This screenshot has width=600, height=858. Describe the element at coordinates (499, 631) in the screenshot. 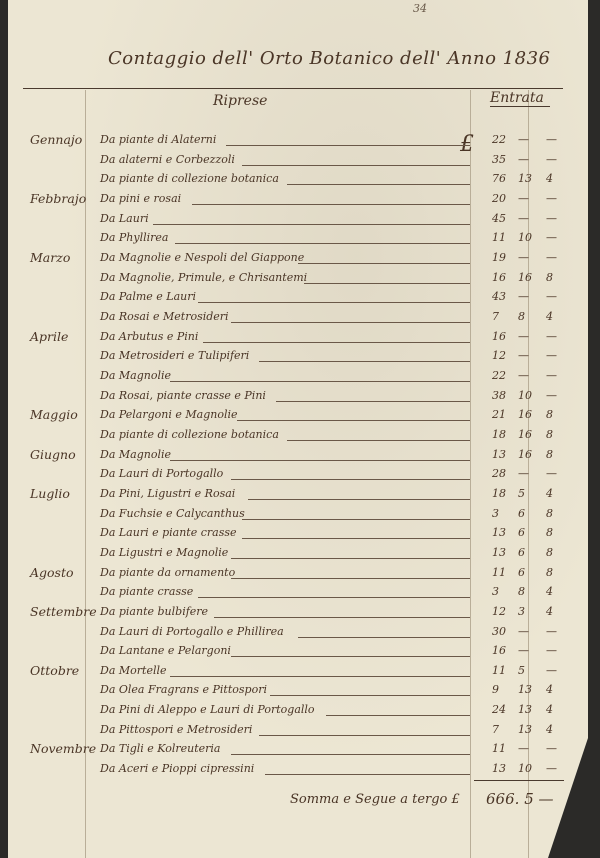

I see `amount-lire: 30` at that location.